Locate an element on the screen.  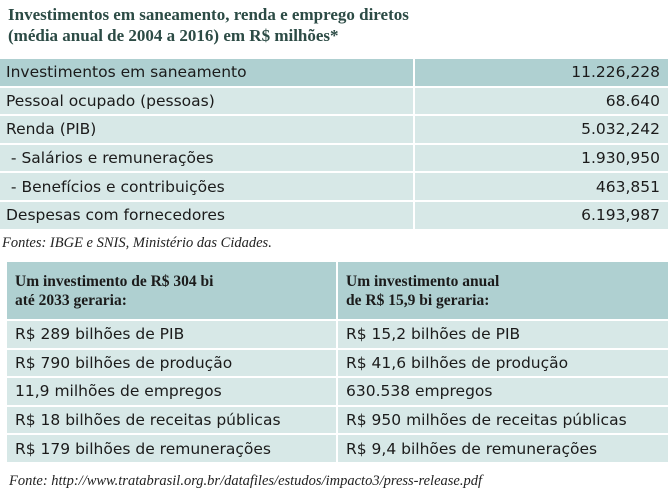
table-row: Despesas com fornecedores 6.193,987 is located at coordinates (334, 216).